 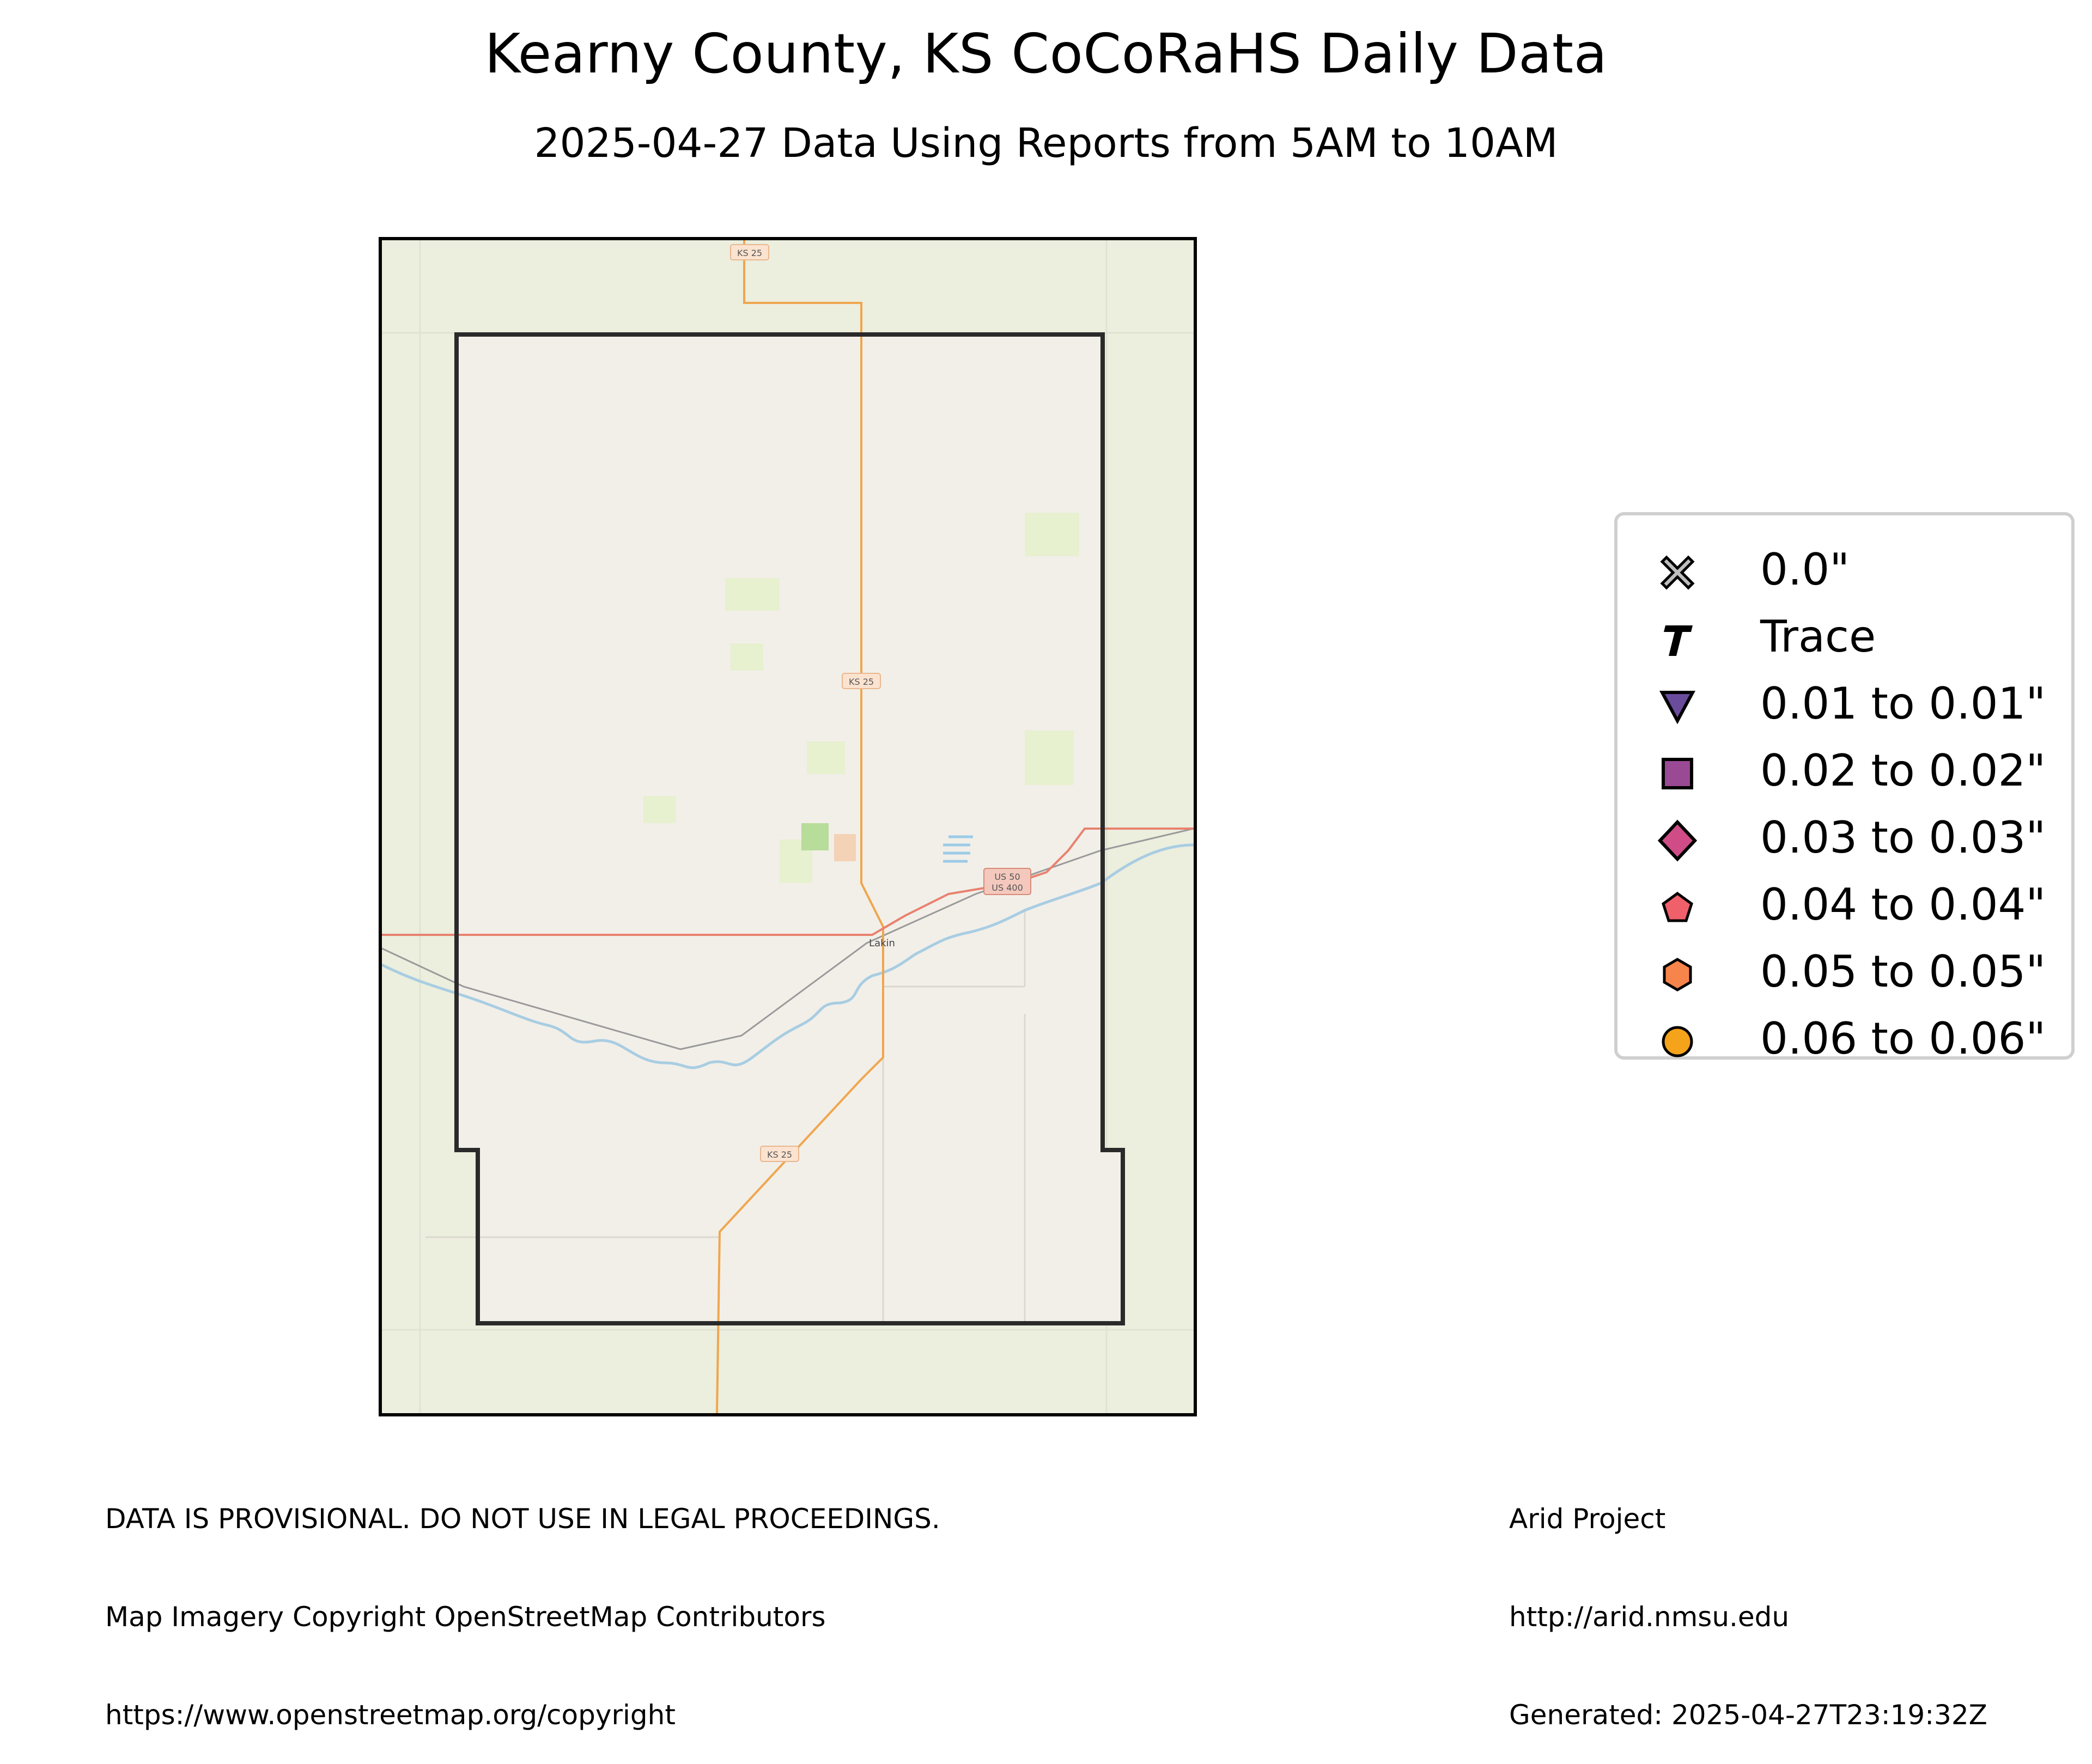 What do you see at coordinates (1046, 54) in the screenshot?
I see `chart-title: Kearny County, KS CoCoRaHS Daily Data` at bounding box center [1046, 54].